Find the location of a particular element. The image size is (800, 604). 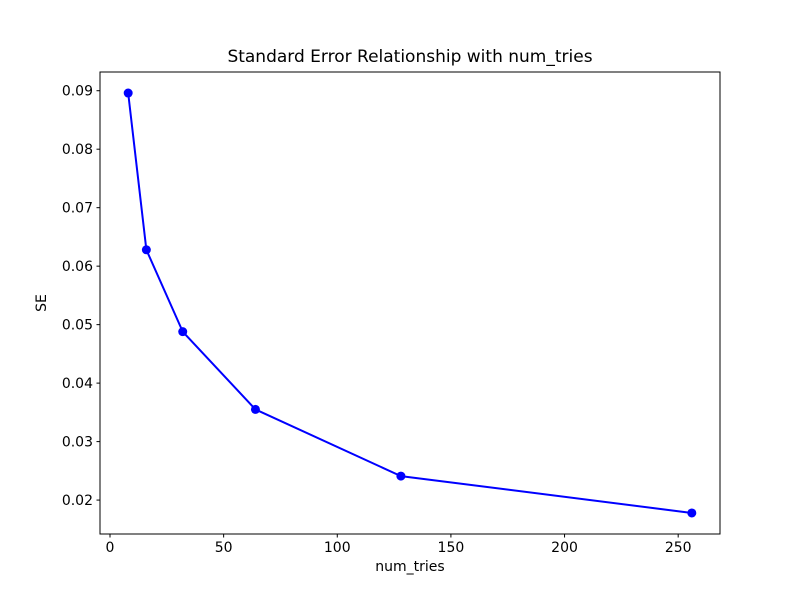

x-axis-ticks: 0 50 100 150 200 250 is located at coordinates (399, 545).